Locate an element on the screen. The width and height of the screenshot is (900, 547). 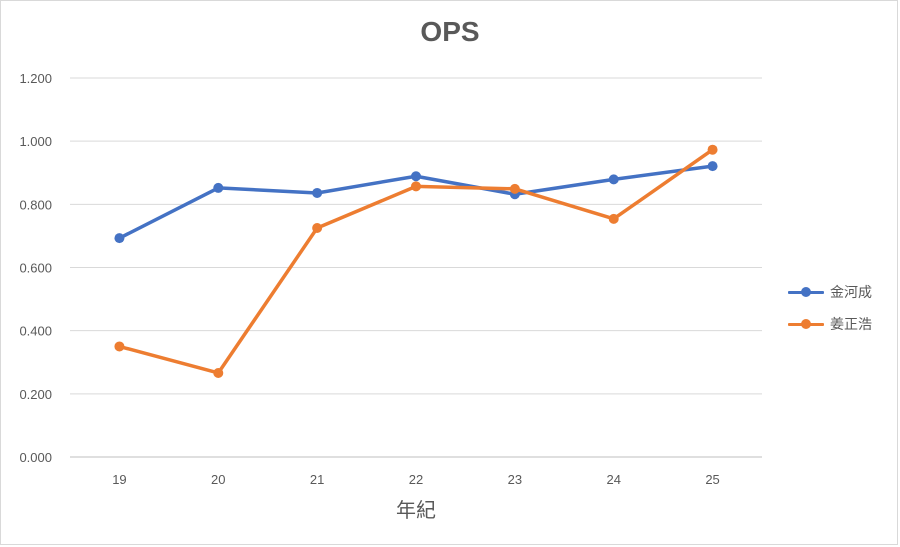
x-tick-label: 20 is located at coordinates (218, 479).